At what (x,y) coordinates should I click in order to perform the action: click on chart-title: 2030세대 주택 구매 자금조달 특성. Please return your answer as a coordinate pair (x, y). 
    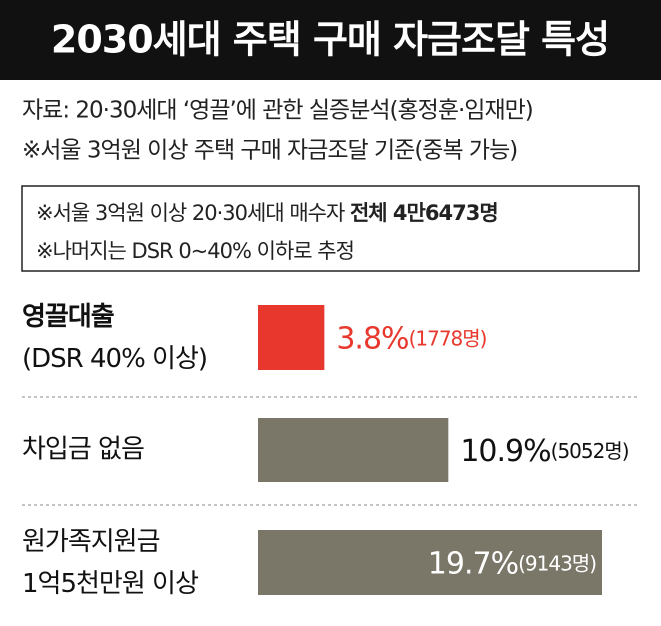
    Looking at the image, I should click on (330, 40).